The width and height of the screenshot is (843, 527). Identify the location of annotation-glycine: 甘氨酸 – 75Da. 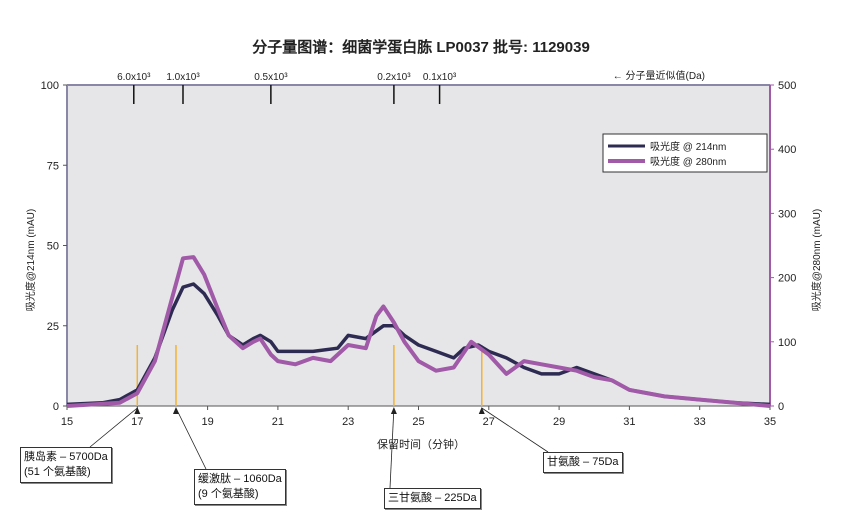
(583, 462).